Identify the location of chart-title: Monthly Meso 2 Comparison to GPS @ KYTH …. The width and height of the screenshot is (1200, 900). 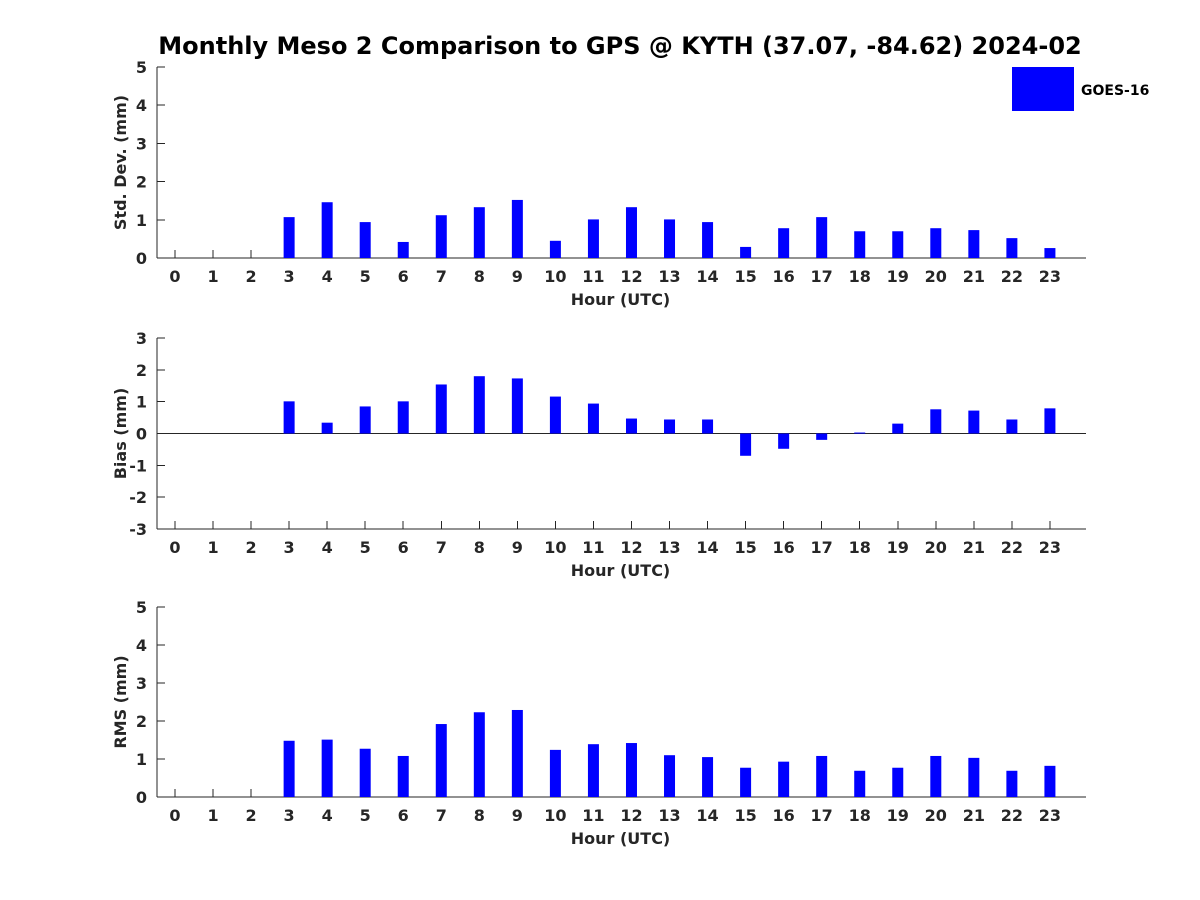
(619, 46).